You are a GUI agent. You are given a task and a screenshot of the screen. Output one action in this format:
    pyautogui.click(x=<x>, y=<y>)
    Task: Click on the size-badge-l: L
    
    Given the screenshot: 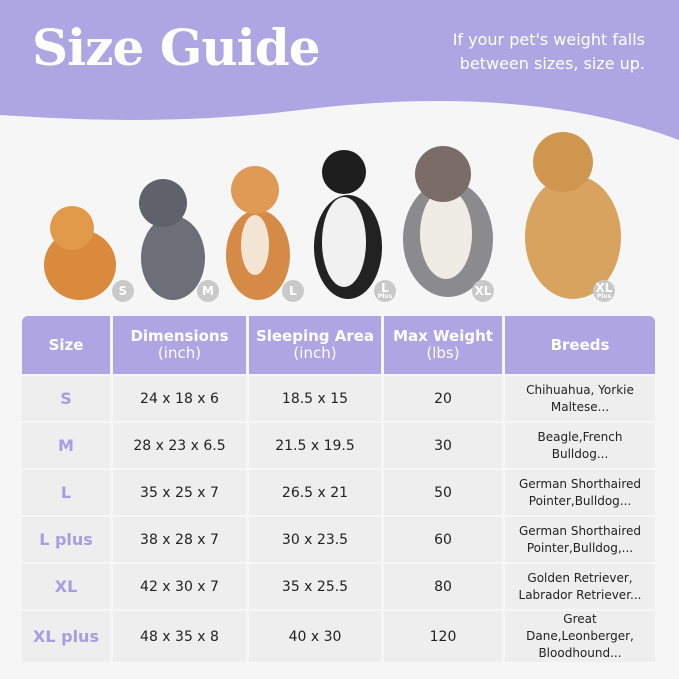 What is the action you would take?
    pyautogui.click(x=293, y=291)
    